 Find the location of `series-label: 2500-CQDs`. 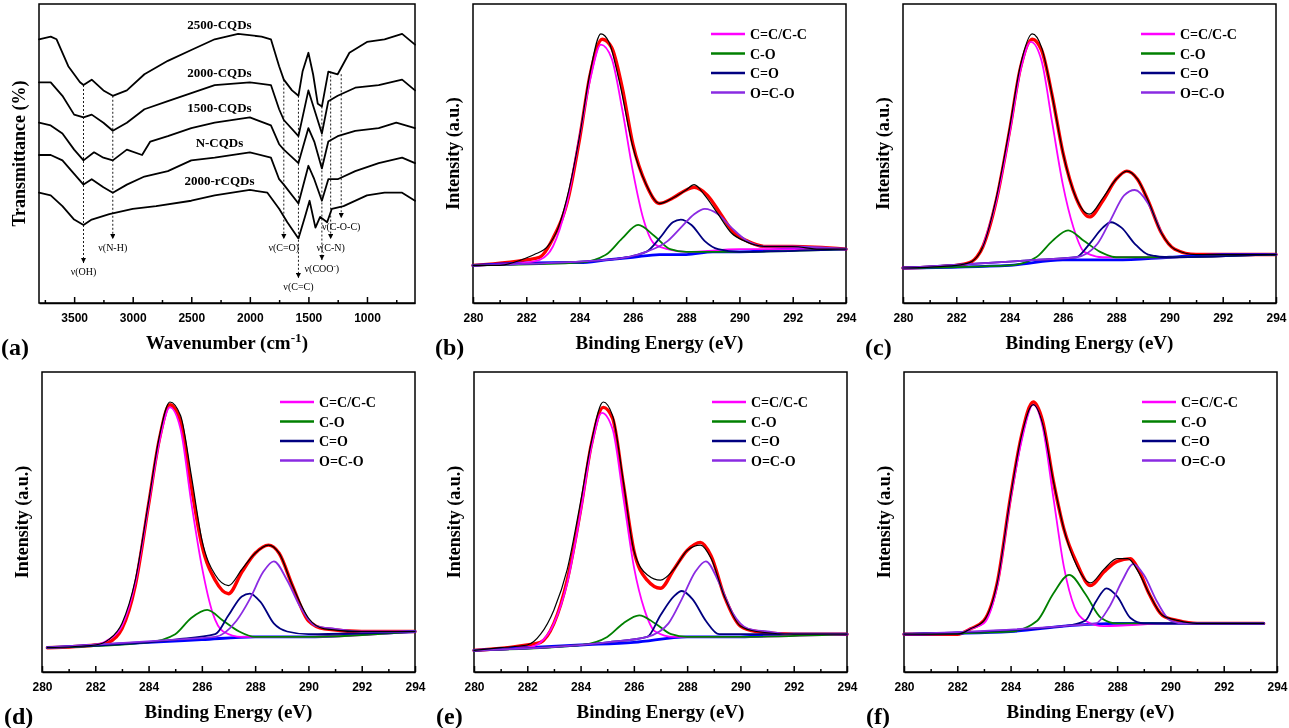

series-label: 2500-CQDs is located at coordinates (219, 24).